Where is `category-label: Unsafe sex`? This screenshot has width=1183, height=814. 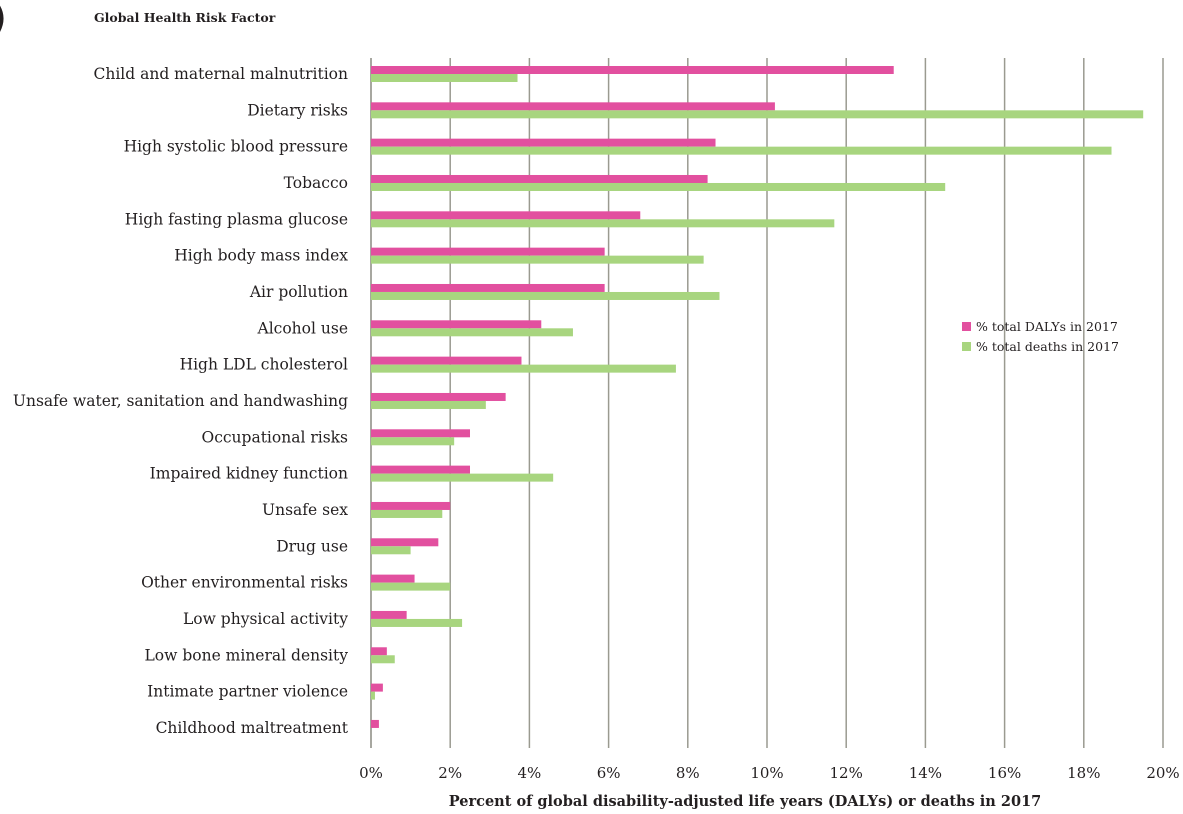 category-label: Unsafe sex is located at coordinates (305, 510).